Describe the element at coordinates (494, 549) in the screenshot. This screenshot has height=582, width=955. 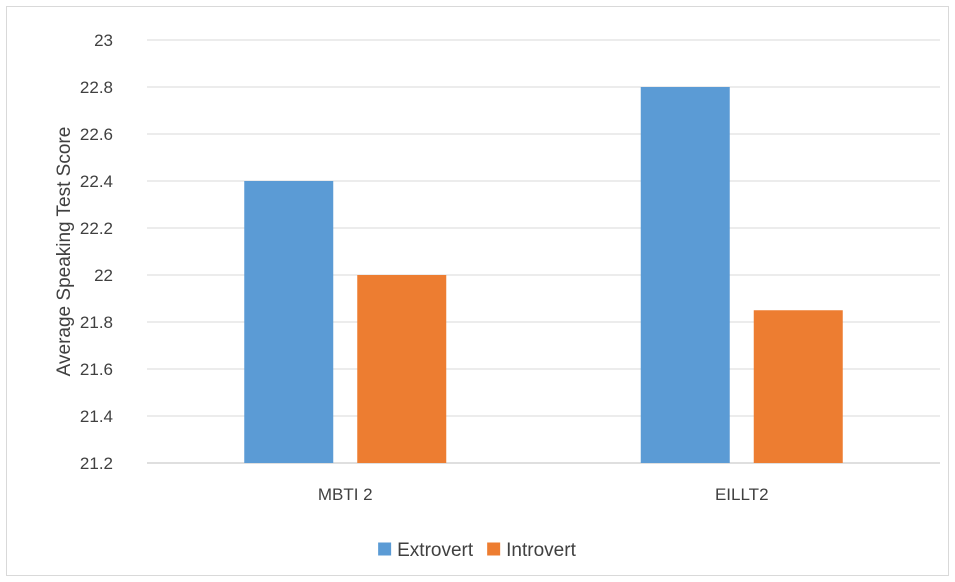
I see `legend-swatch-introvert` at that location.